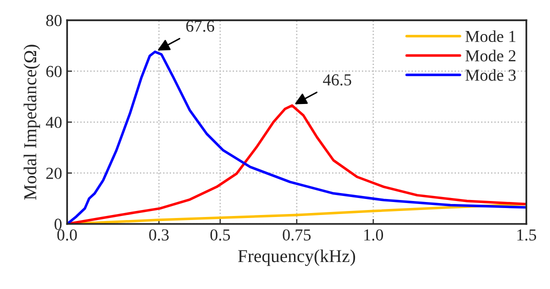  Describe the element at coordinates (490, 75) in the screenshot. I see `legend-label: Mode 3` at that location.